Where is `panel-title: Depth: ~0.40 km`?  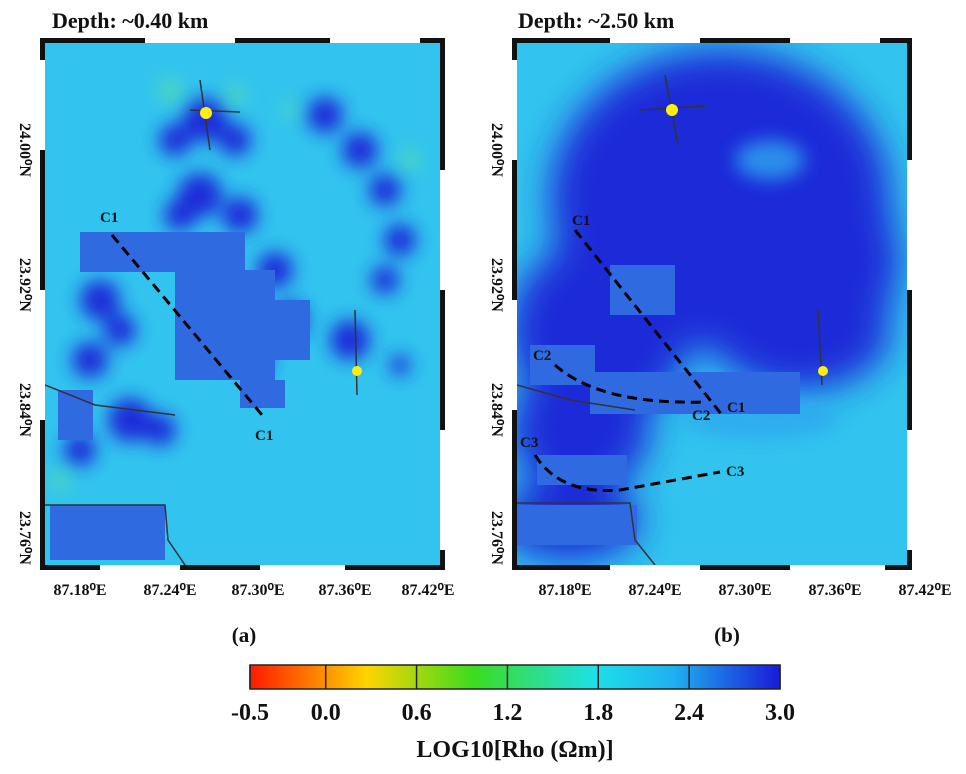 panel-title: Depth: ~0.40 km is located at coordinates (130, 20).